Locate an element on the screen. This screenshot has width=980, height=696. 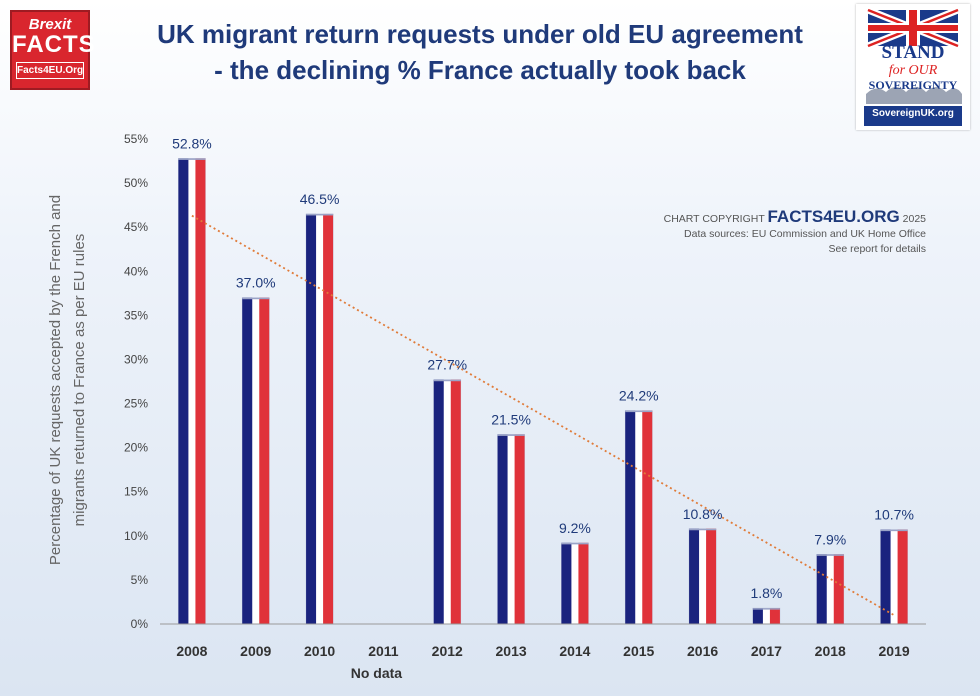
x-tick-label-2011: 2011 is located at coordinates (383, 651).